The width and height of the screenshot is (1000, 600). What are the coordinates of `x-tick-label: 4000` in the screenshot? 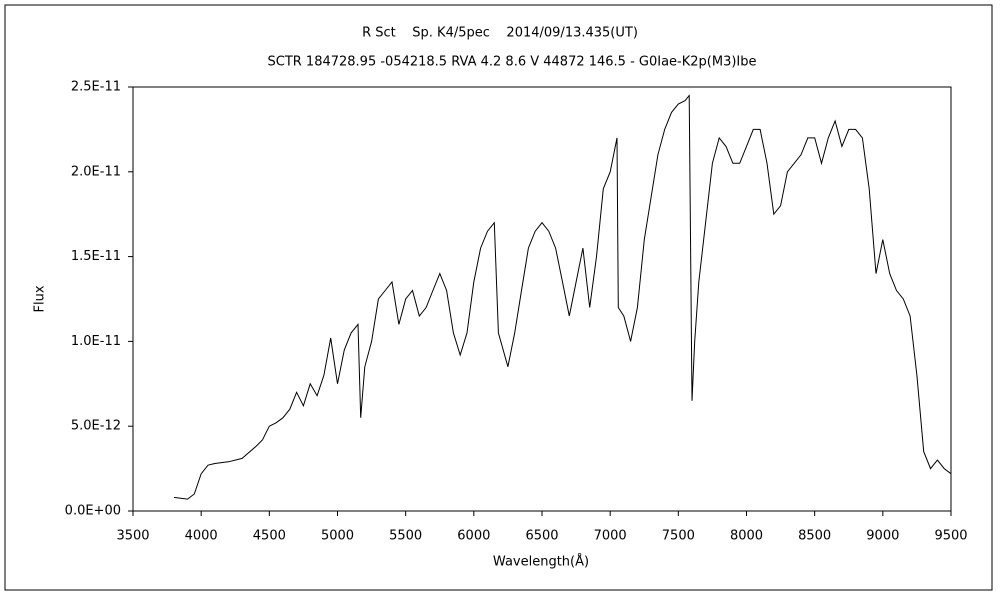 It's located at (201, 536).